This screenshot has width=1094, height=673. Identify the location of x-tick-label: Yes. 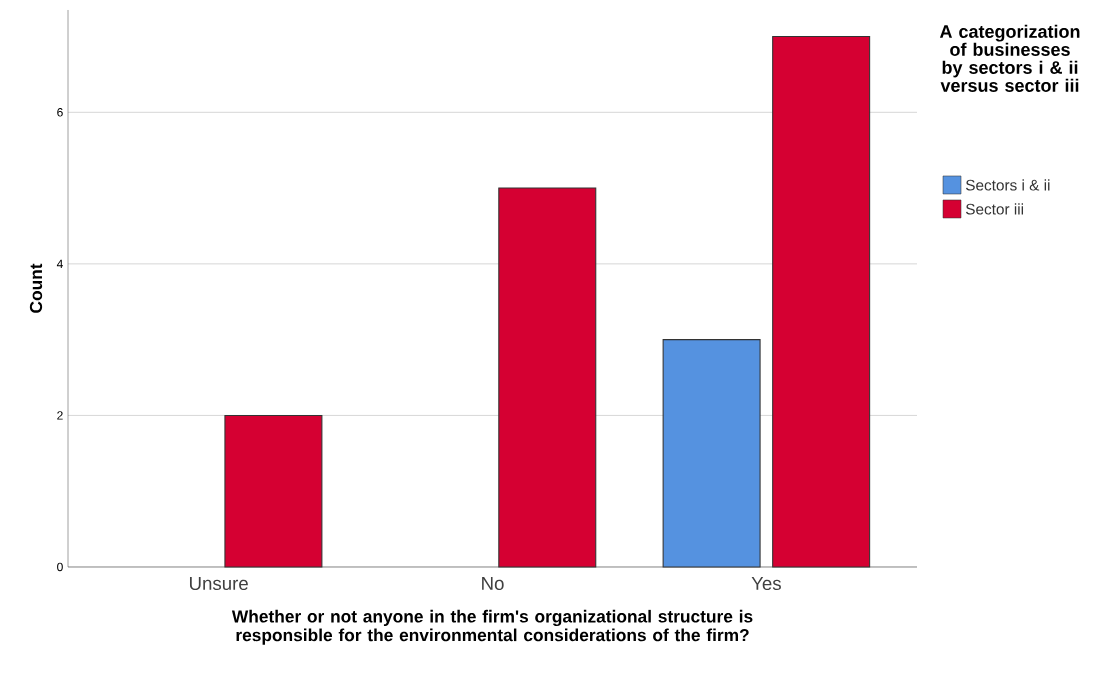
(766, 584).